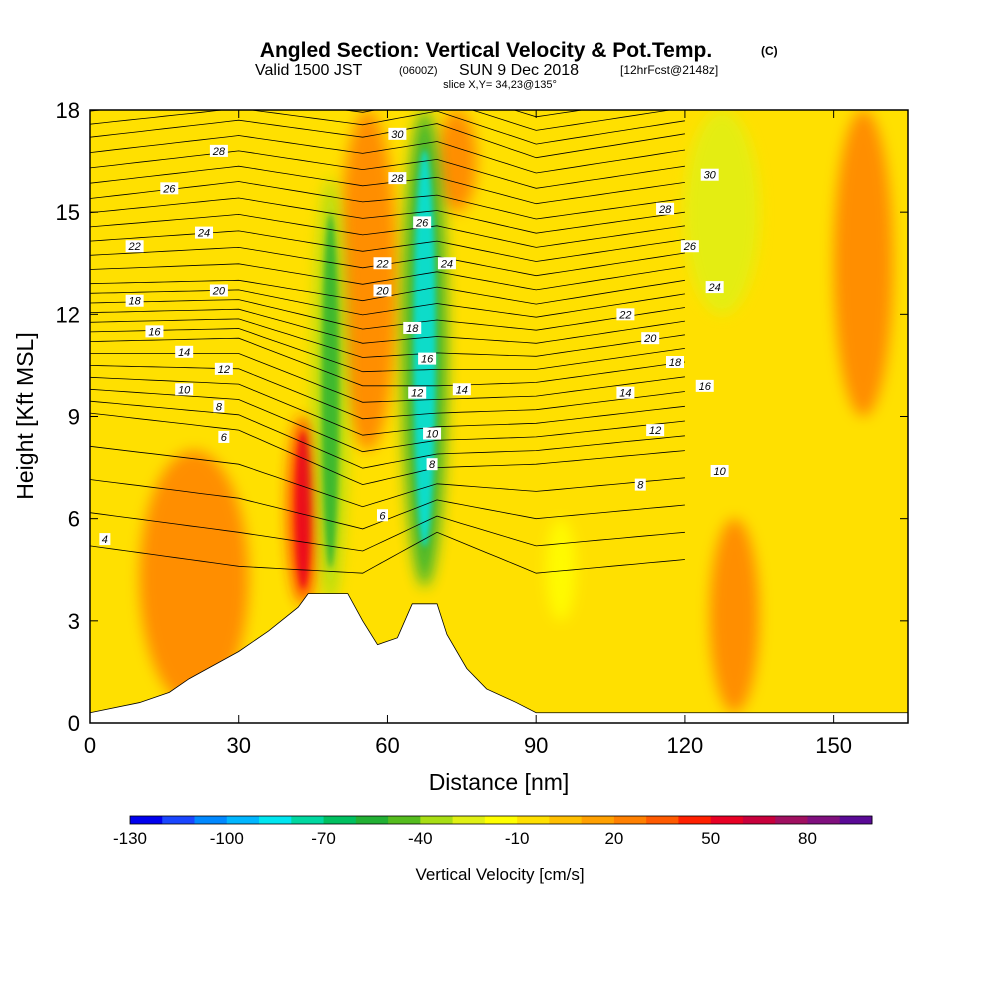 This screenshot has height=1000, width=1000. I want to click on colorbar-tick-label: -130, so click(130, 838).